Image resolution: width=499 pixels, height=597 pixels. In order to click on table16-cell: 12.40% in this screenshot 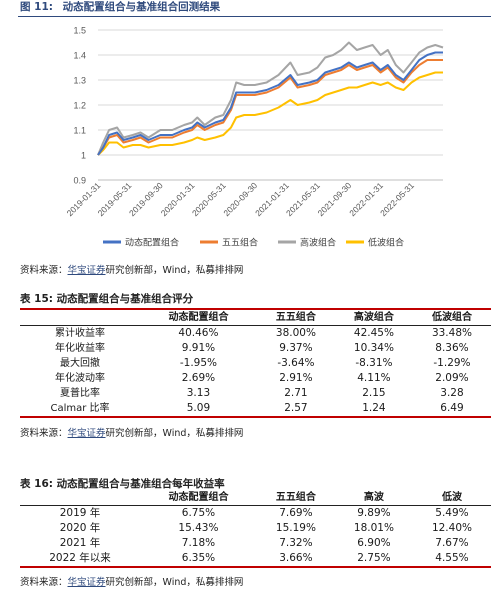, I will do `click(451, 528)`.